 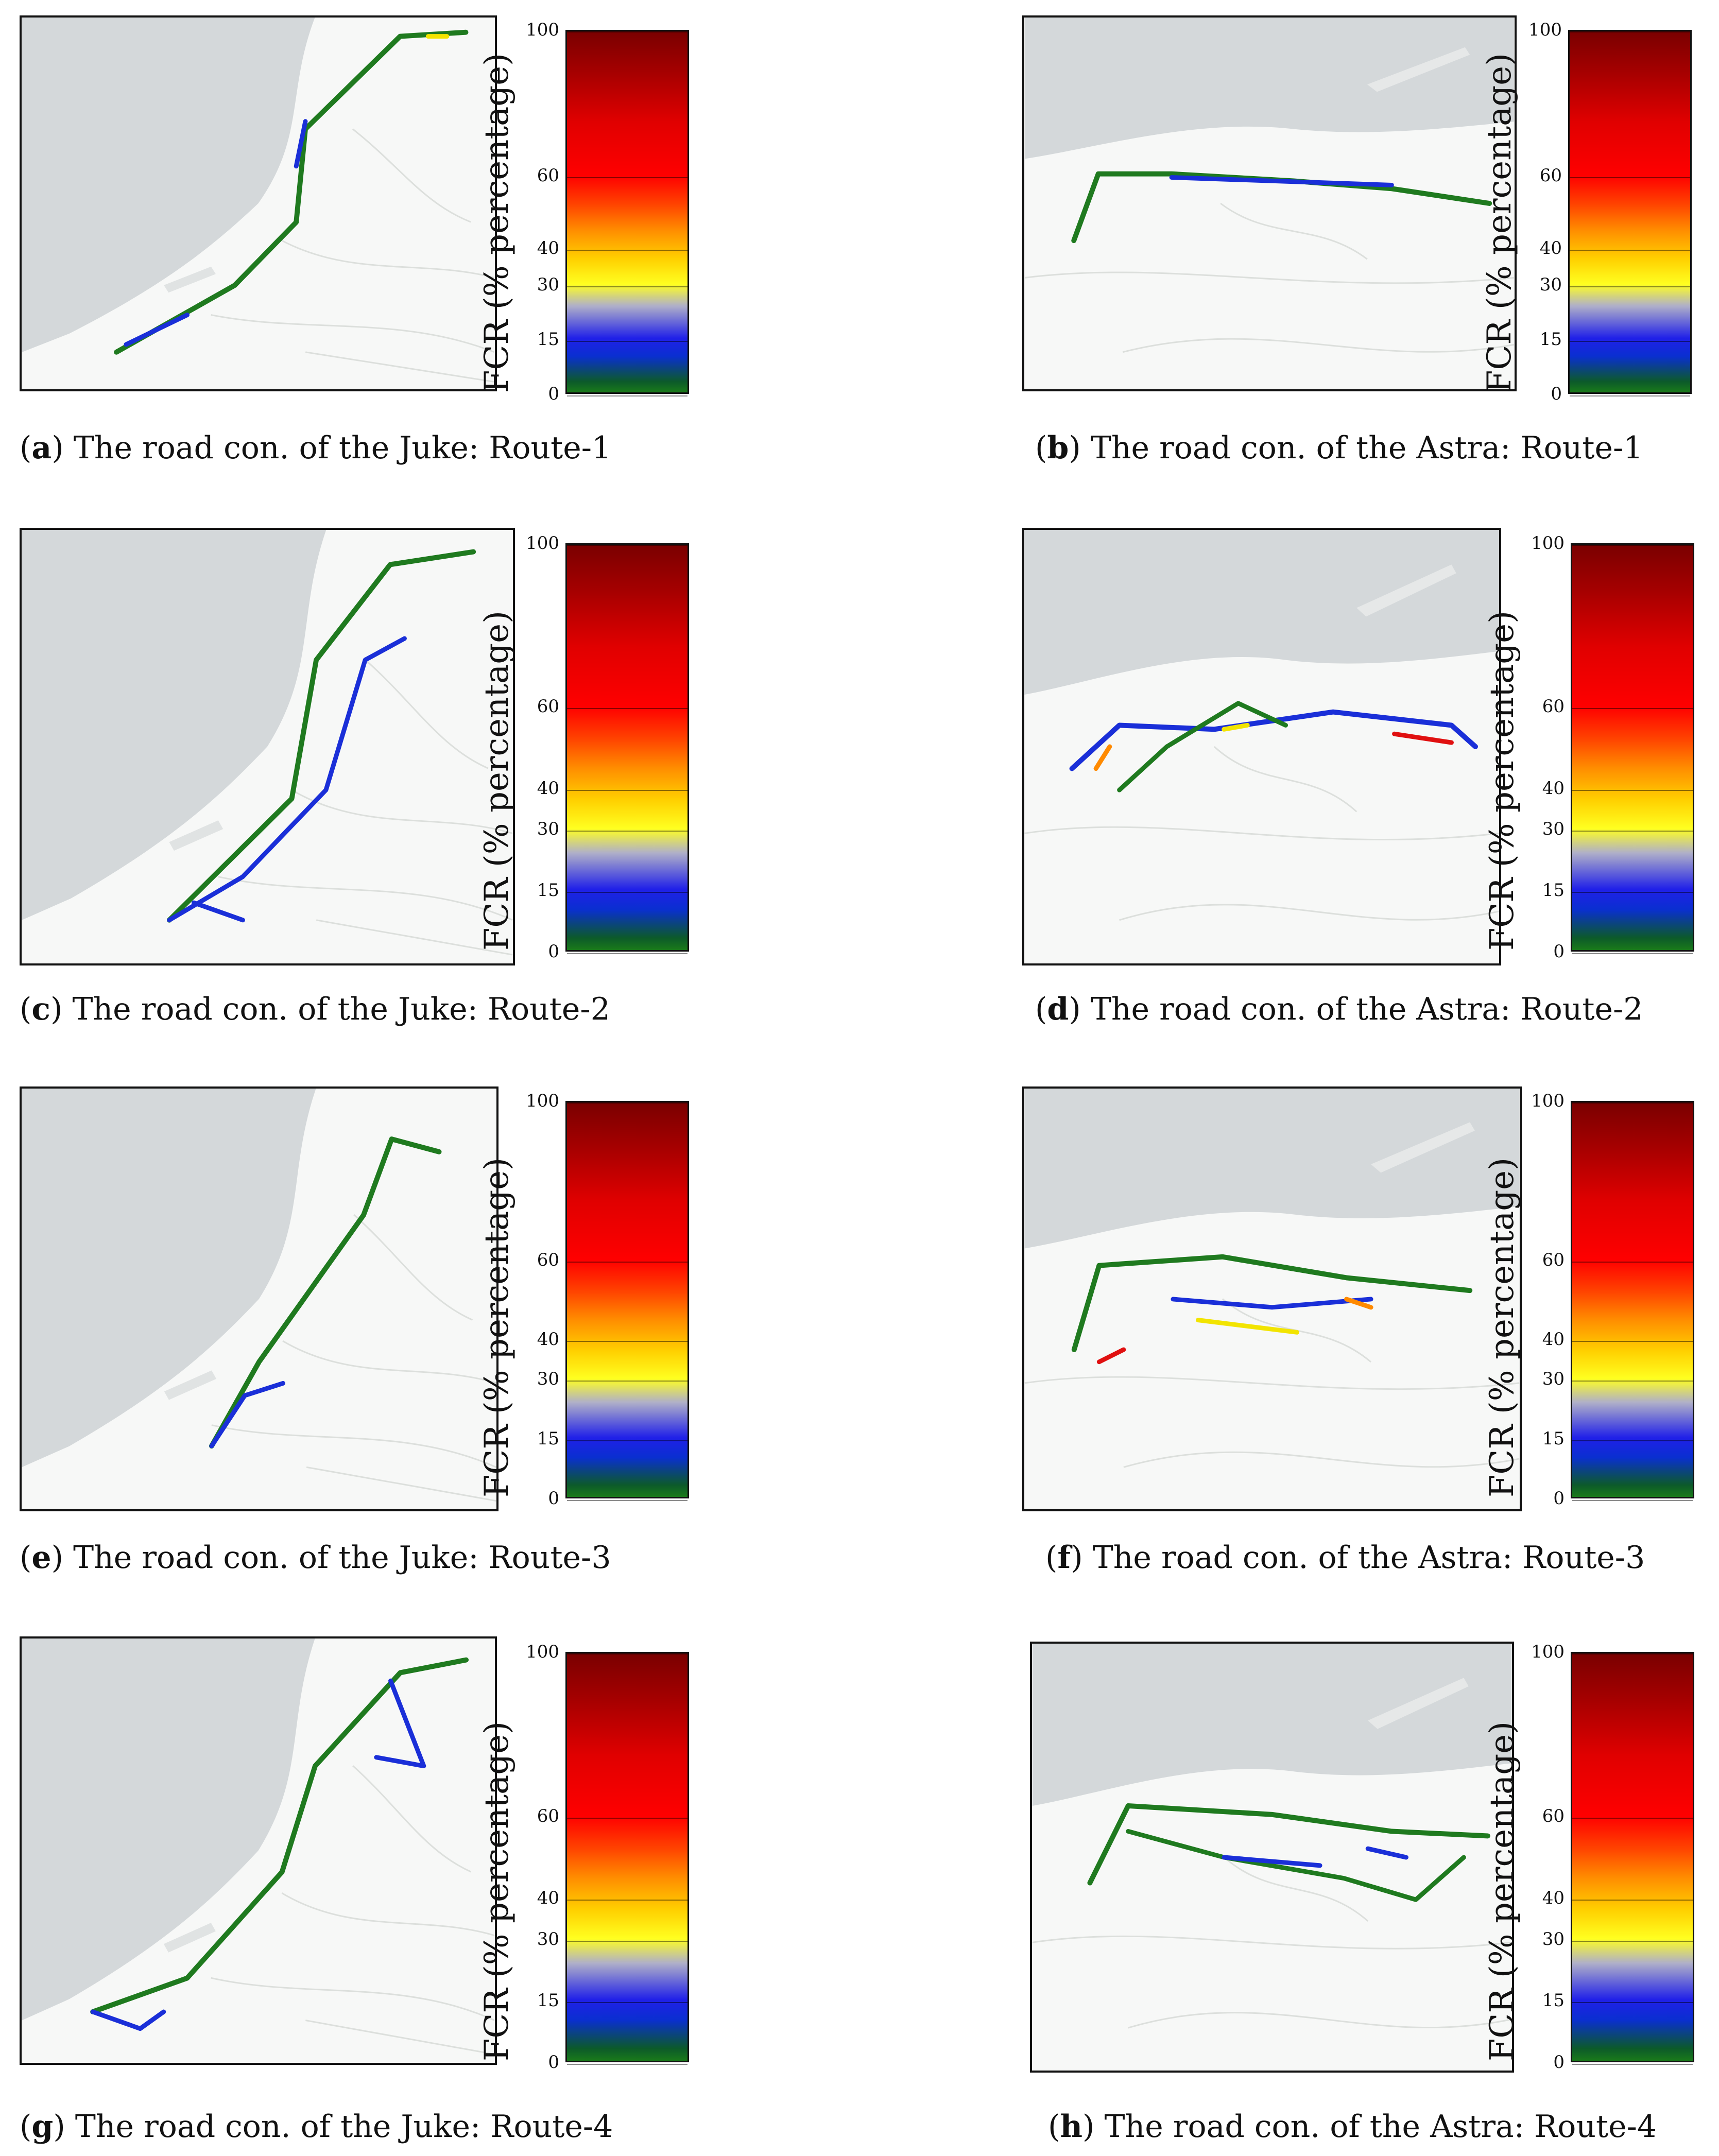 I want to click on route-segment-red, so click(x=1111, y=1356).